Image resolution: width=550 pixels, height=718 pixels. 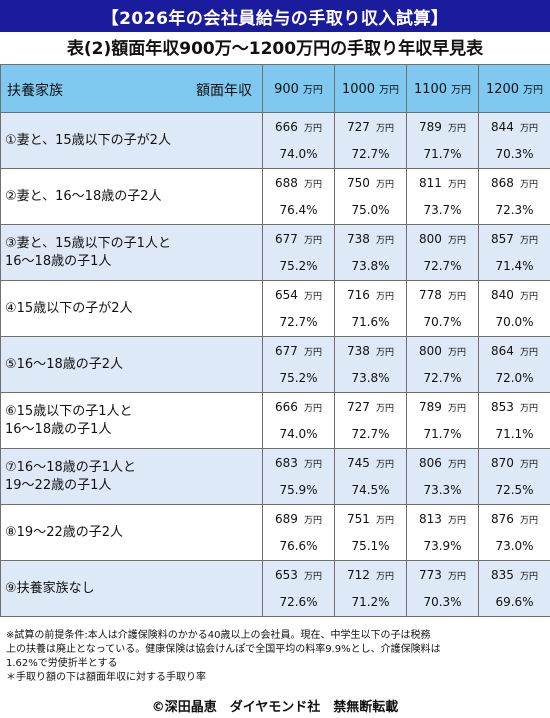 I want to click on take-home-amount: 876 万円, so click(x=514, y=520).